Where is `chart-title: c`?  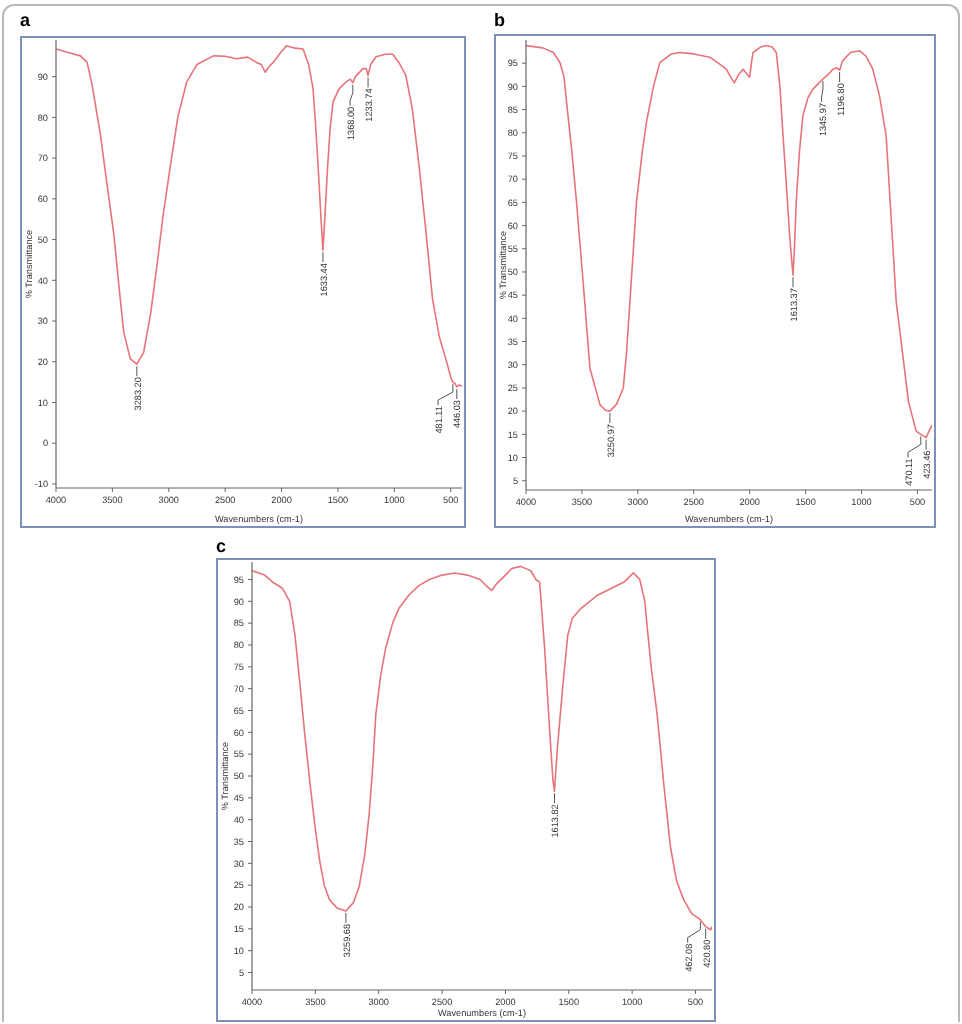
chart-title: c is located at coordinates (221, 546).